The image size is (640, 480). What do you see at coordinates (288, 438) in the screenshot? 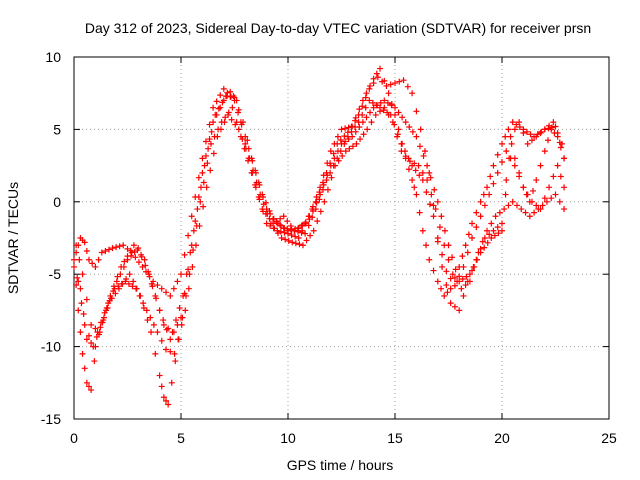
I see `x-tick-label: 10` at bounding box center [288, 438].